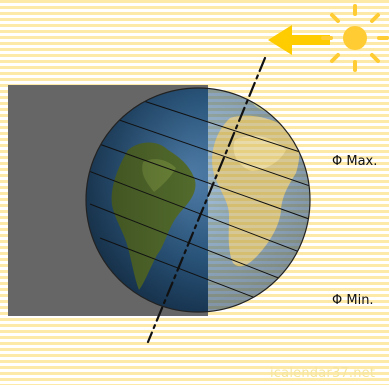 The width and height of the screenshot is (389, 385). I want to click on watermark: icalendar37.net, so click(322, 373).